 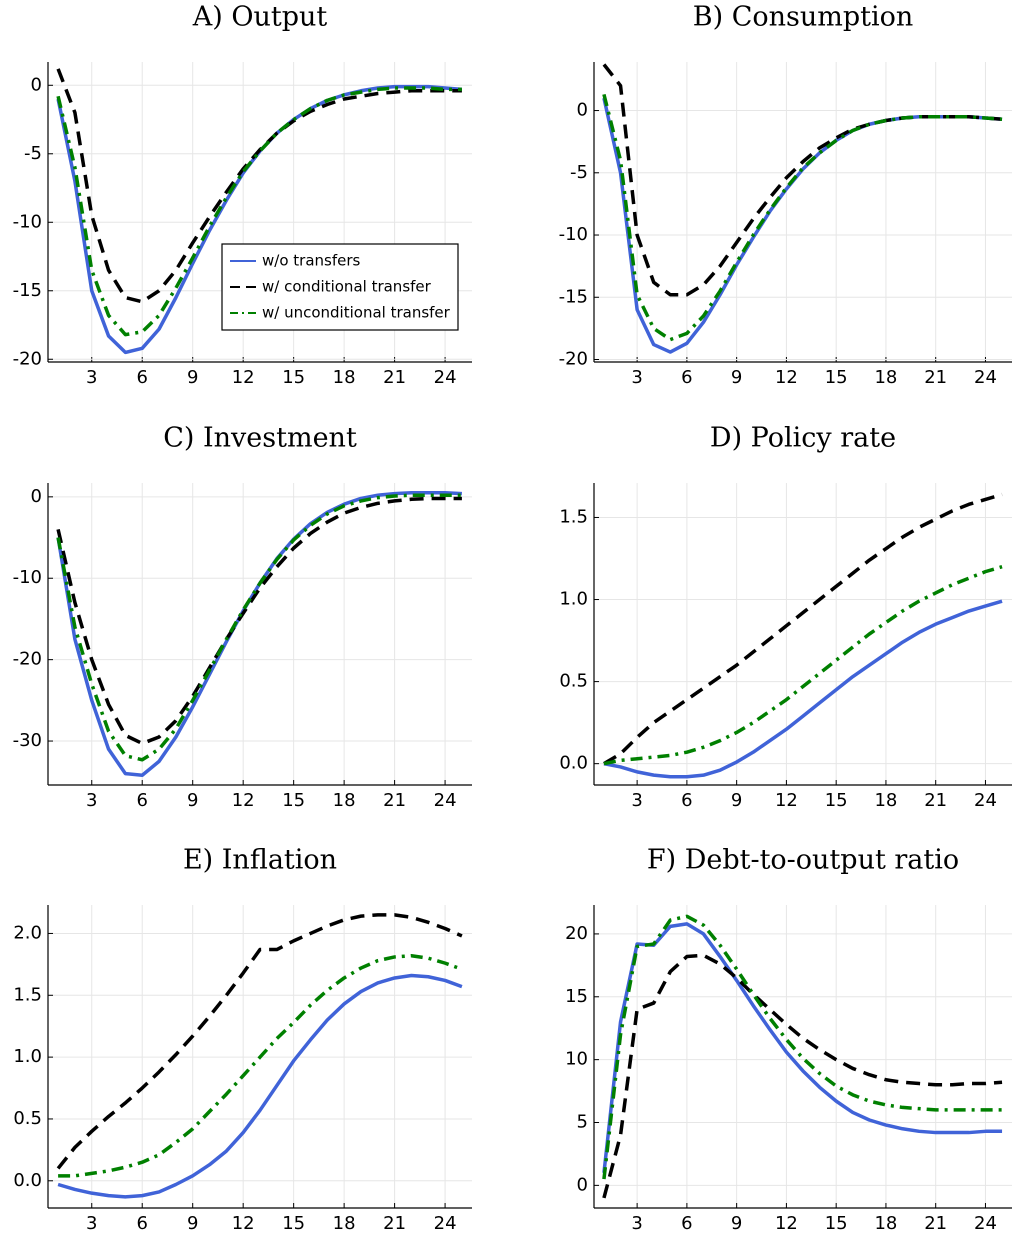 What do you see at coordinates (803, 438) in the screenshot?
I see `chart-title: D) Policy rate` at bounding box center [803, 438].